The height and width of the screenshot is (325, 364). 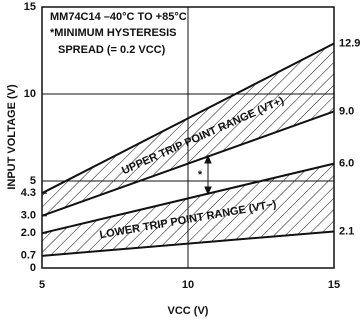 I want to click on y-tick-label: 0.7, so click(x=28, y=256).